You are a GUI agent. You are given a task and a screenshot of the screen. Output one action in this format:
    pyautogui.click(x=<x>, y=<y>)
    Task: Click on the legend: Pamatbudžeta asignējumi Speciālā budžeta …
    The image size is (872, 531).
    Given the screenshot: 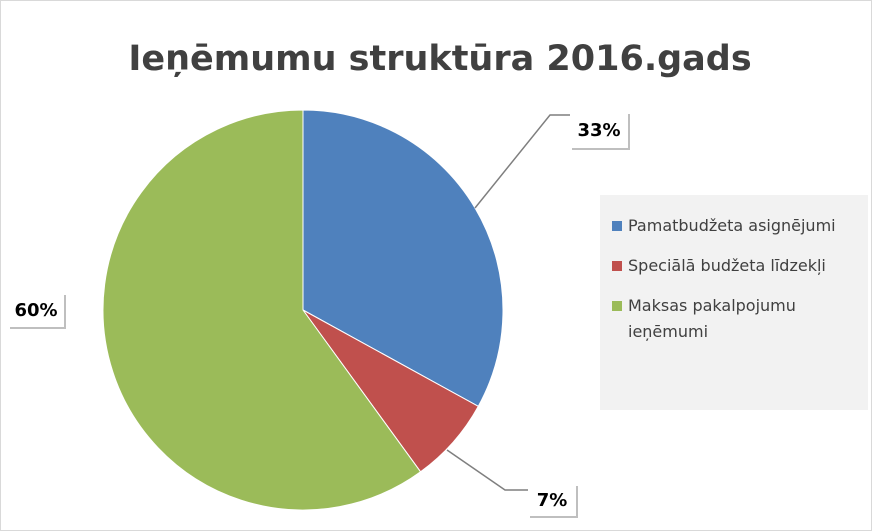 What is the action you would take?
    pyautogui.click(x=734, y=302)
    